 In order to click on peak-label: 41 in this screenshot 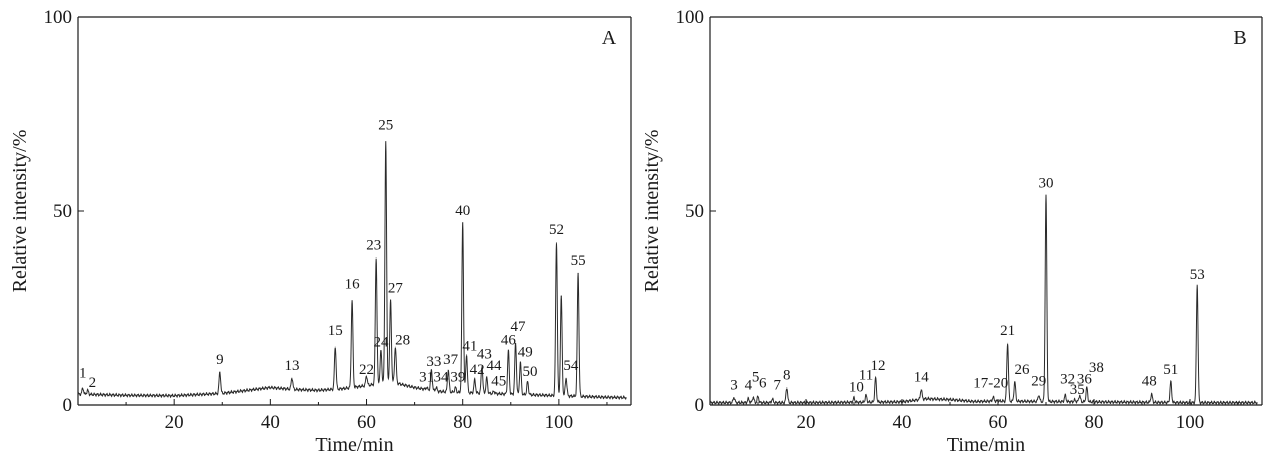, I will do `click(469, 347)`.